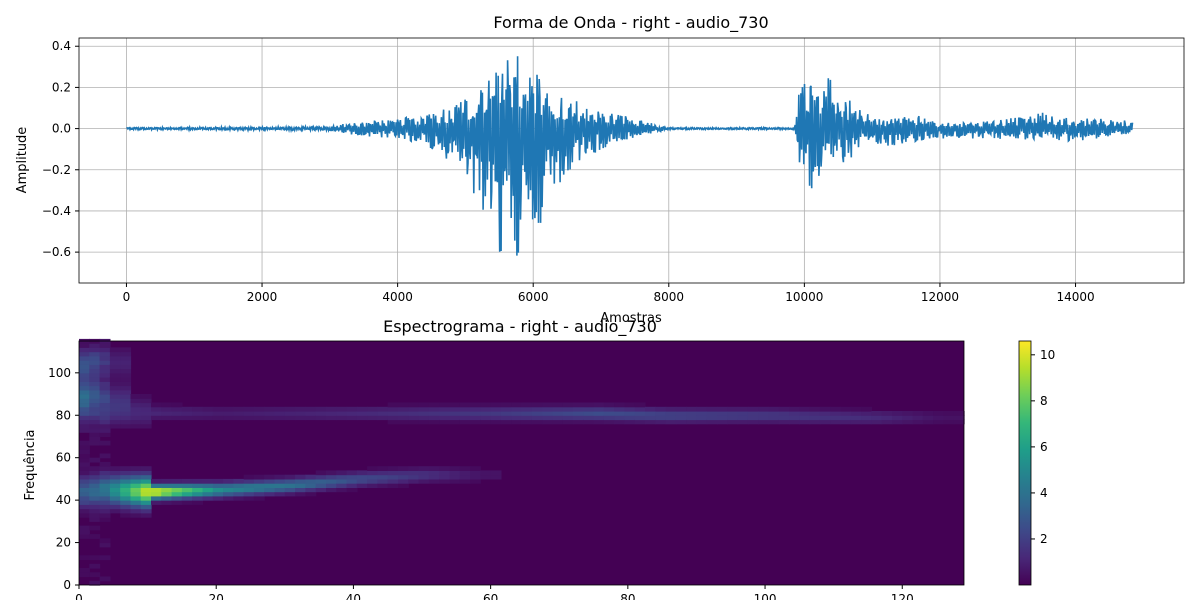 This screenshot has height=600, width=1200. What do you see at coordinates (63, 500) in the screenshot?
I see `spectrogram-tick-label-y: 40` at bounding box center [63, 500].